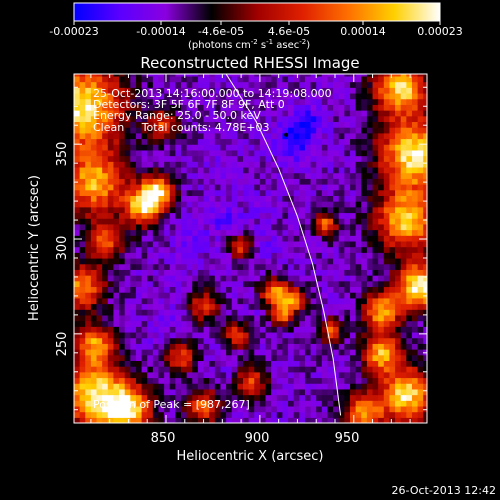  Describe the element at coordinates (160, 31) in the screenshot. I see `colorbar-tick-label: -0.00014` at that location.